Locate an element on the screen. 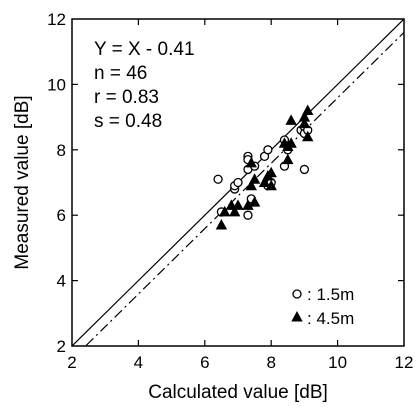 The width and height of the screenshot is (416, 407). y-tick-label: 10 is located at coordinates (56, 84).